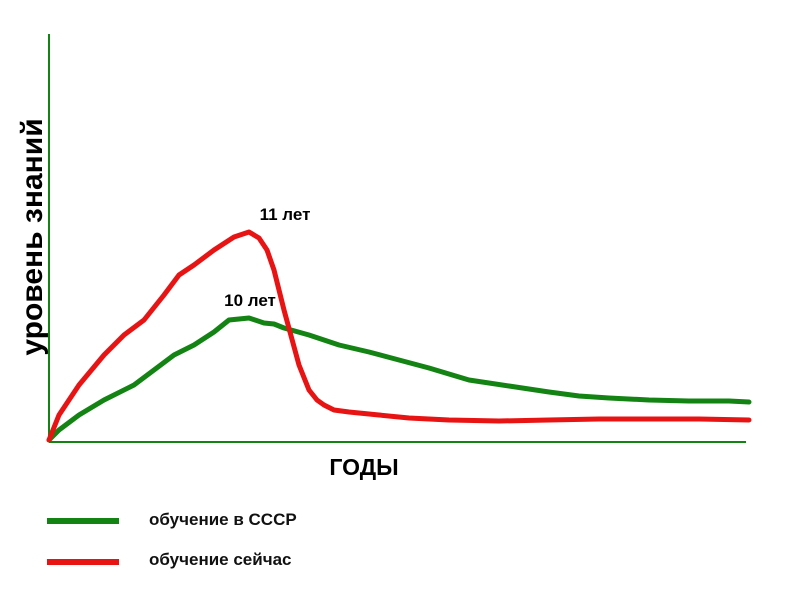  What do you see at coordinates (285, 214) in the screenshot?
I see `annotation-label-0: 11 лет` at bounding box center [285, 214].